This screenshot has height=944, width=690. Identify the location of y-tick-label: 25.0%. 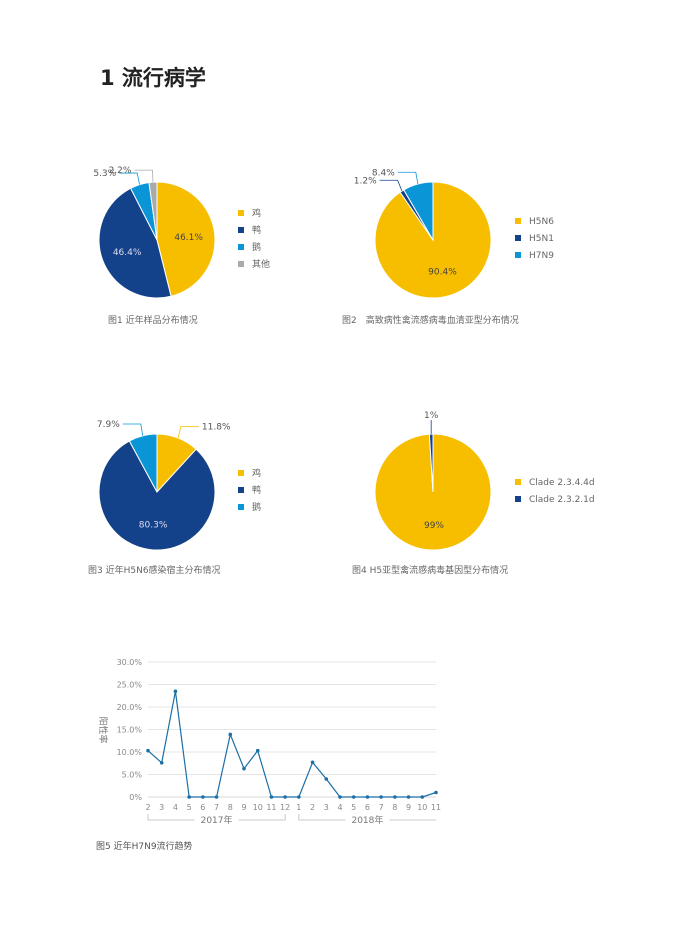
(130, 685).